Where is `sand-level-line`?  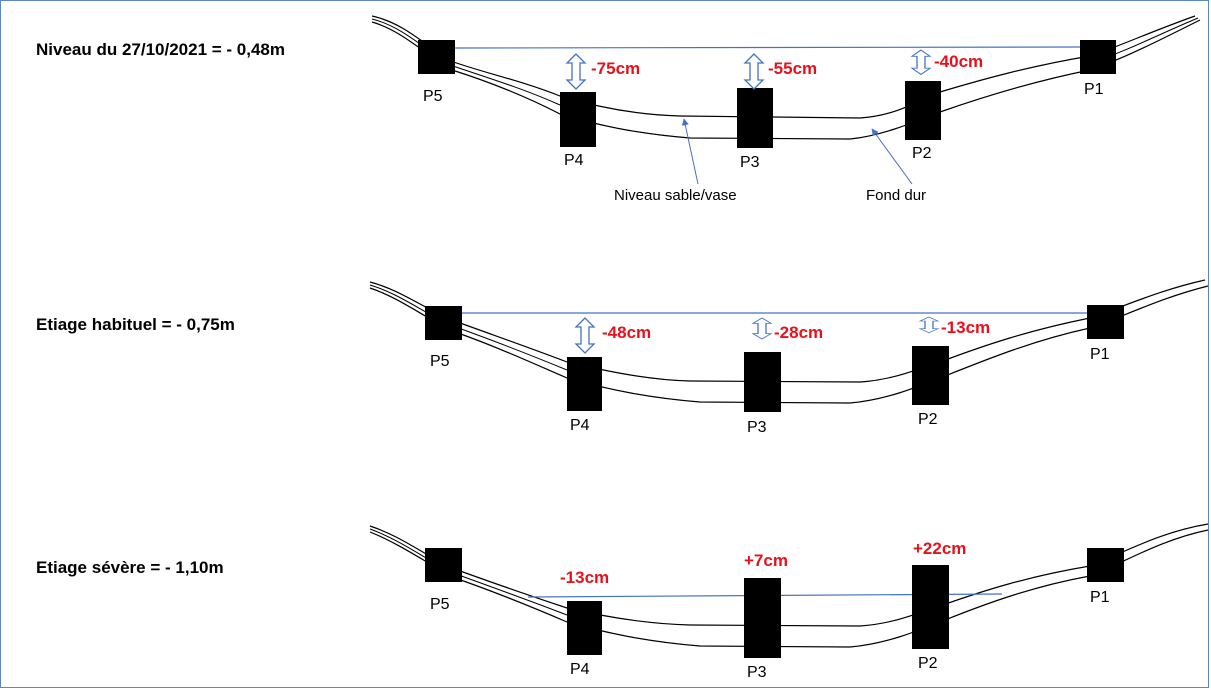 sand-level-line is located at coordinates (789, 575).